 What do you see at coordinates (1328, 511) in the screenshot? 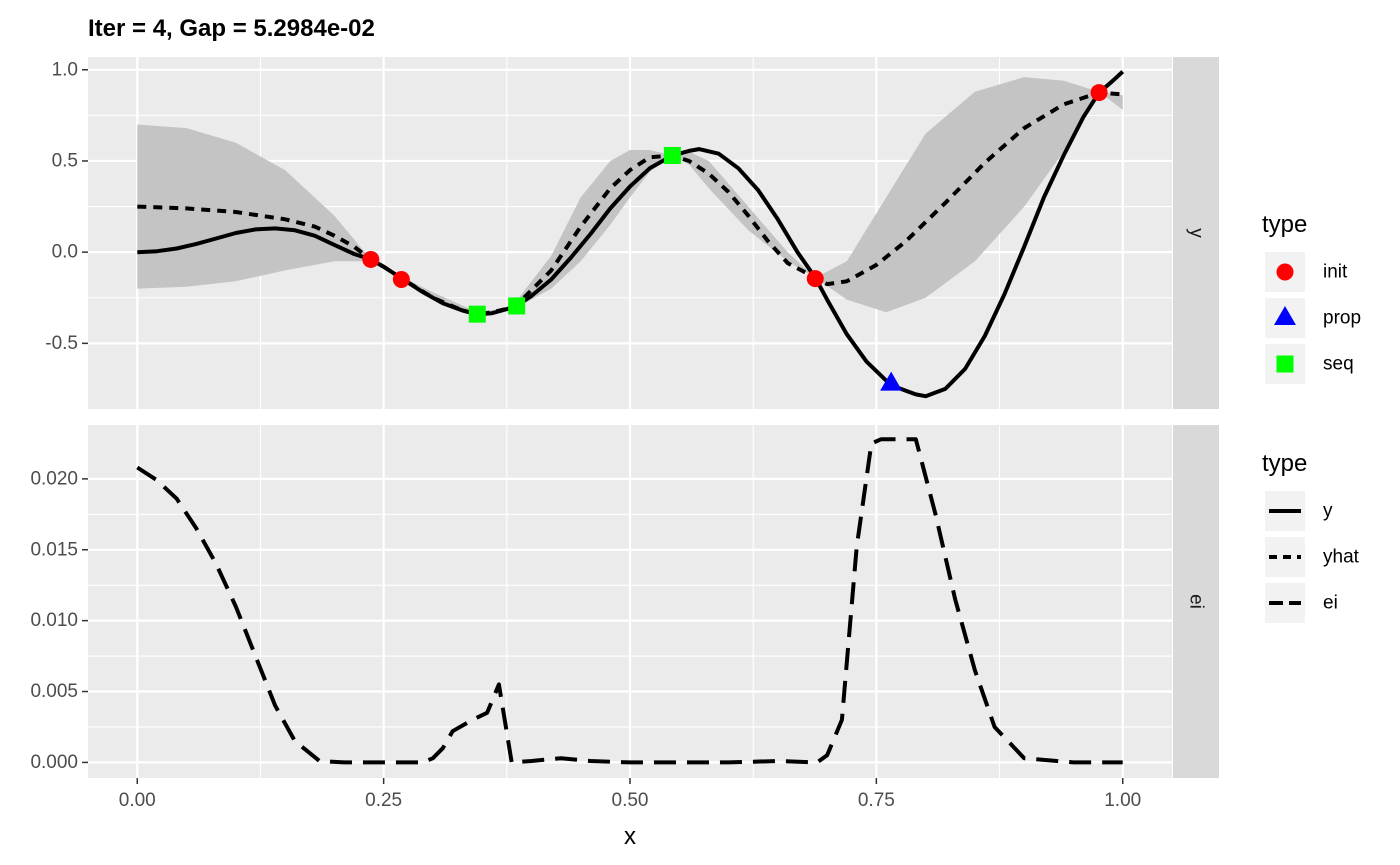
I see `legend-label-y: y` at bounding box center [1328, 511].